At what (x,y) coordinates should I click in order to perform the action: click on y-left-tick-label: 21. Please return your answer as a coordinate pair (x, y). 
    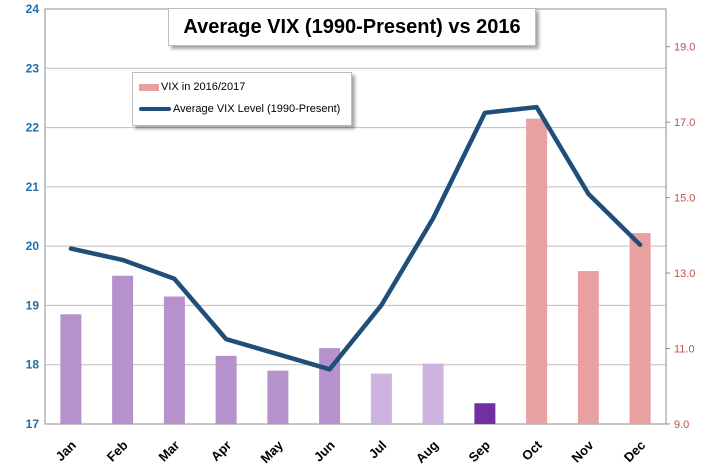
    Looking at the image, I should click on (33, 187).